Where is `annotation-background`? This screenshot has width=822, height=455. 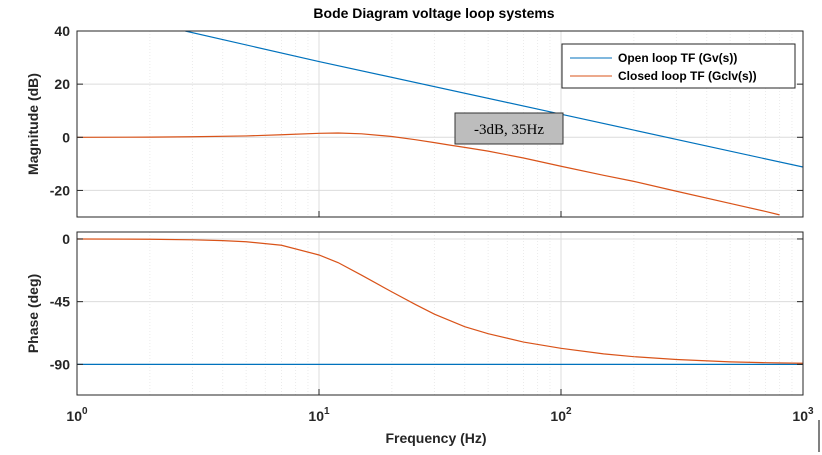
annotation-background is located at coordinates (509, 128).